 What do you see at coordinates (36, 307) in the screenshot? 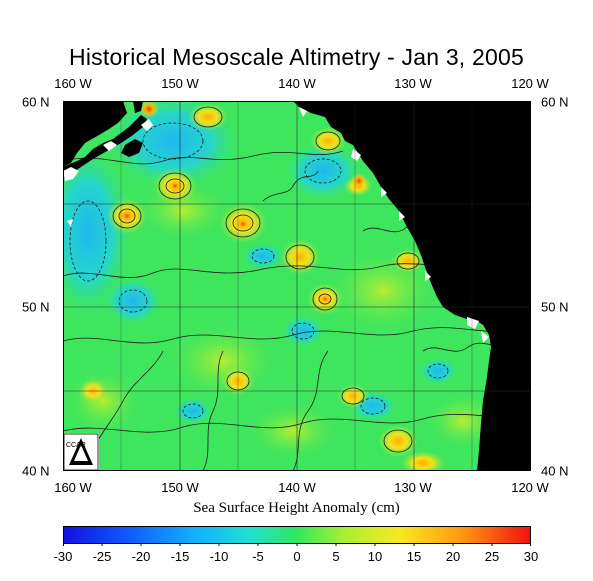
I see `lat-label-left-50n: 50 N` at bounding box center [36, 307].